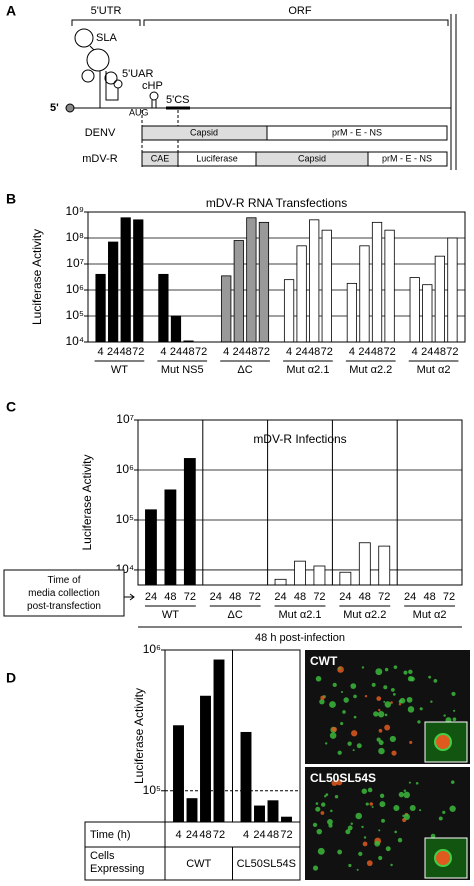  Describe the element at coordinates (407, 159) in the screenshot. I see `segment` at that location.